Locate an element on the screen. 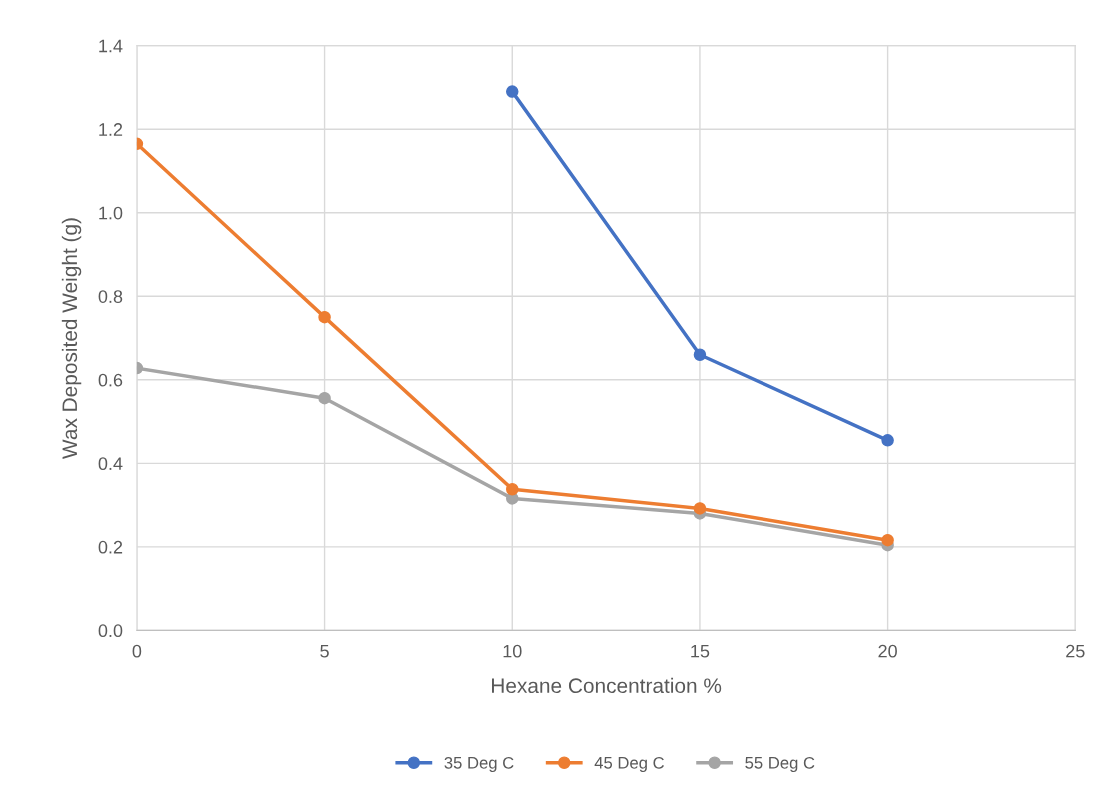 This screenshot has height=801, width=1104. y-tick-label: 0.6 is located at coordinates (110, 380).